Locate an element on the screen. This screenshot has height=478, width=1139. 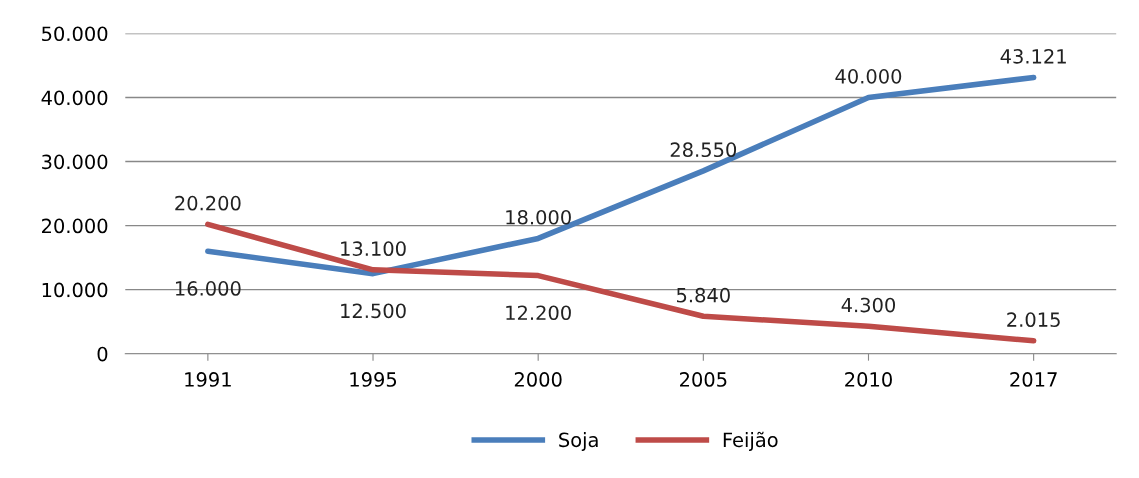
legend-label: Soja is located at coordinates (578, 441).